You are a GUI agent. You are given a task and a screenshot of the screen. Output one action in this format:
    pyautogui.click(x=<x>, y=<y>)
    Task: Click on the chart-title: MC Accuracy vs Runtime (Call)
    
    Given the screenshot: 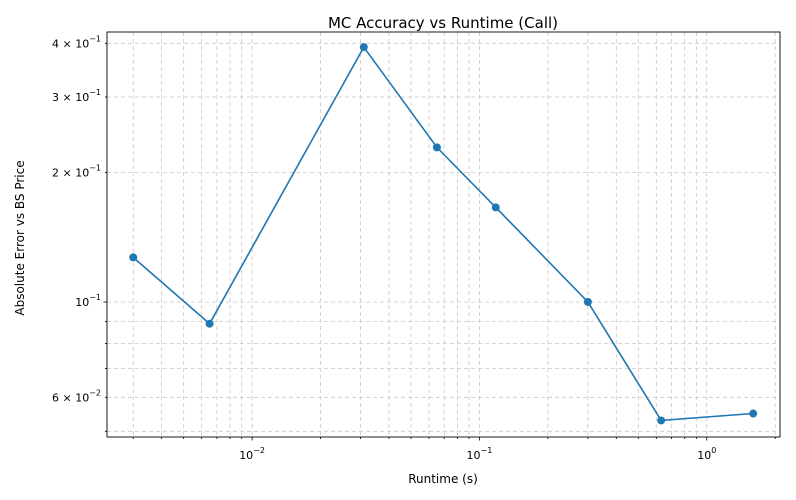 What is the action you would take?
    pyautogui.click(x=443, y=23)
    